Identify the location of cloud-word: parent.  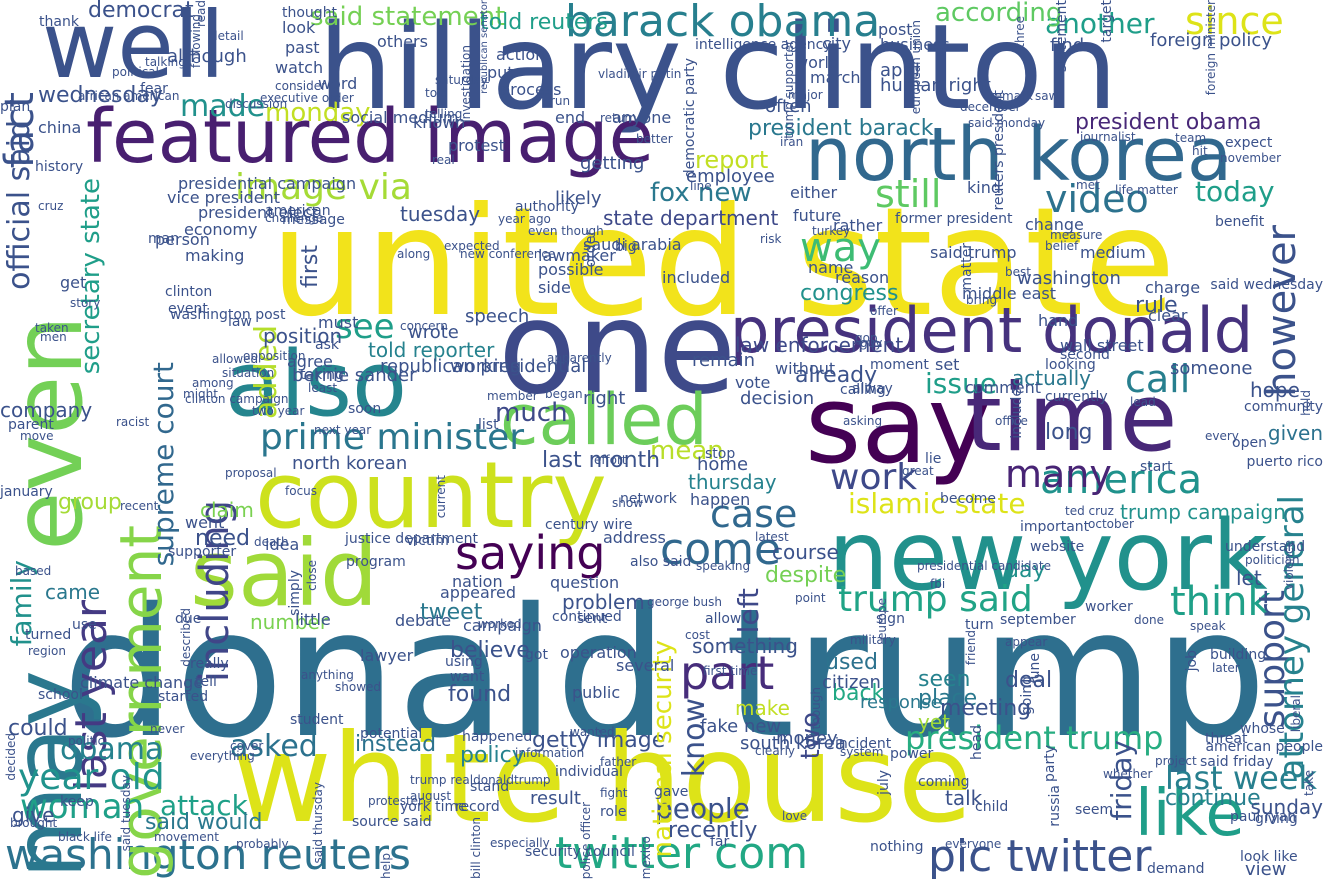
(31, 425).